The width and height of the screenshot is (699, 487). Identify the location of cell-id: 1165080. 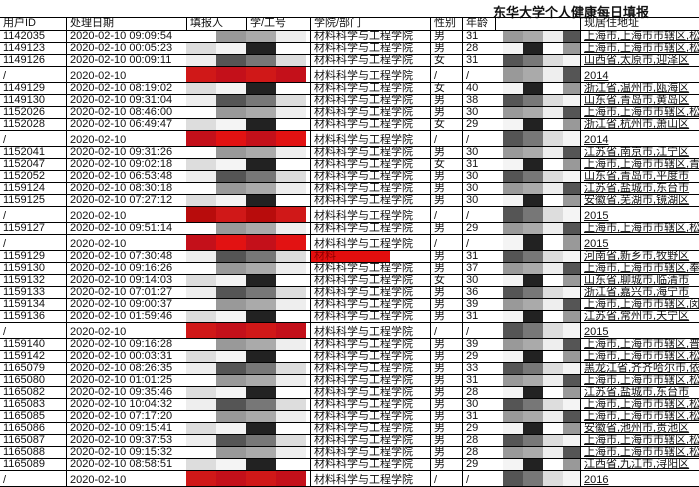
(24, 380).